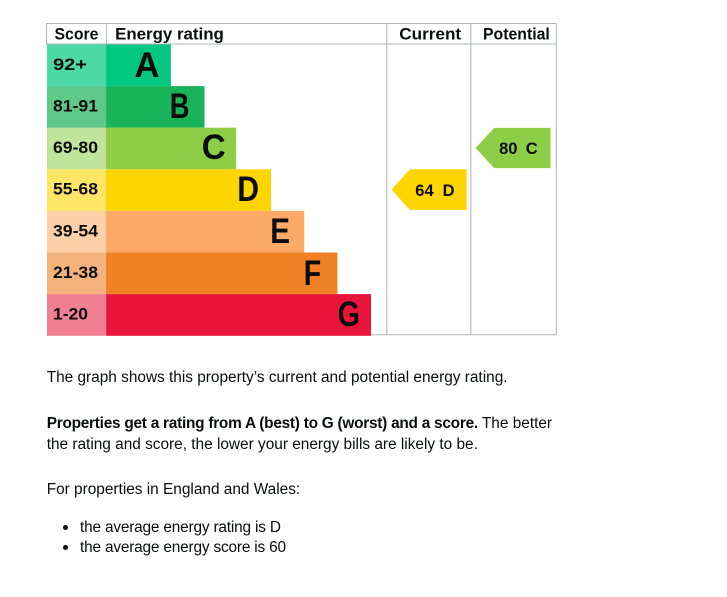 The image size is (727, 597). I want to click on svg-text: 64, so click(424, 191).